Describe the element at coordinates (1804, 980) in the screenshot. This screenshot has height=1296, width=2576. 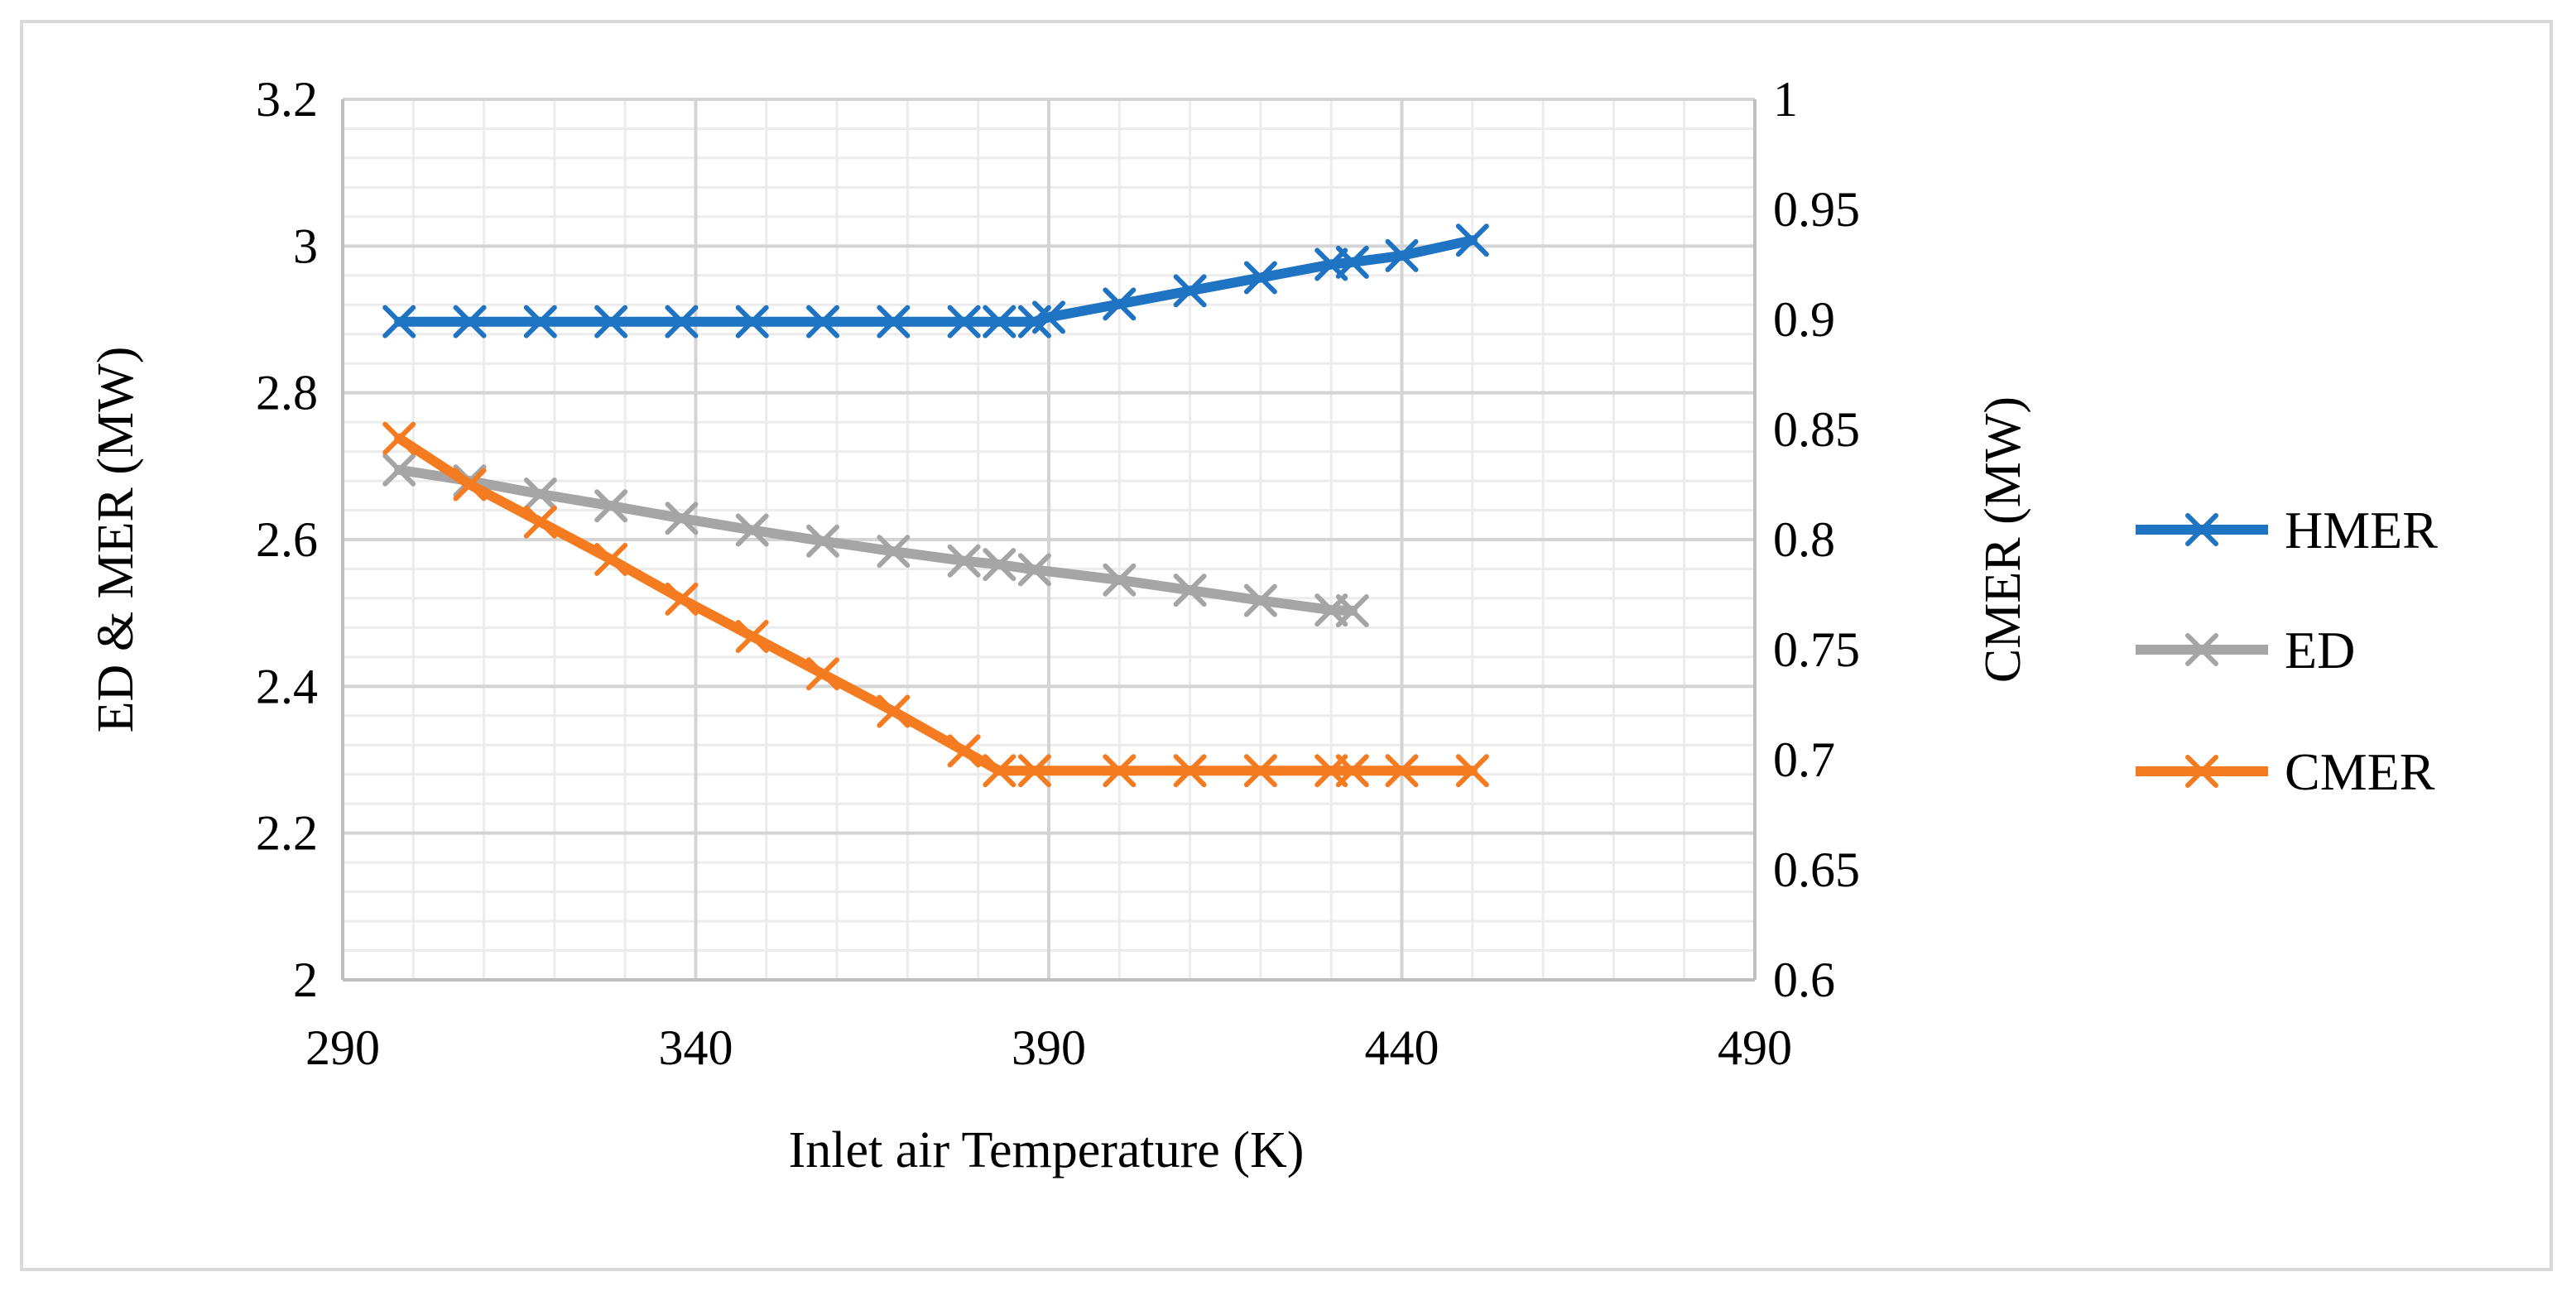
I see `y2-tick-label: 0.6` at that location.